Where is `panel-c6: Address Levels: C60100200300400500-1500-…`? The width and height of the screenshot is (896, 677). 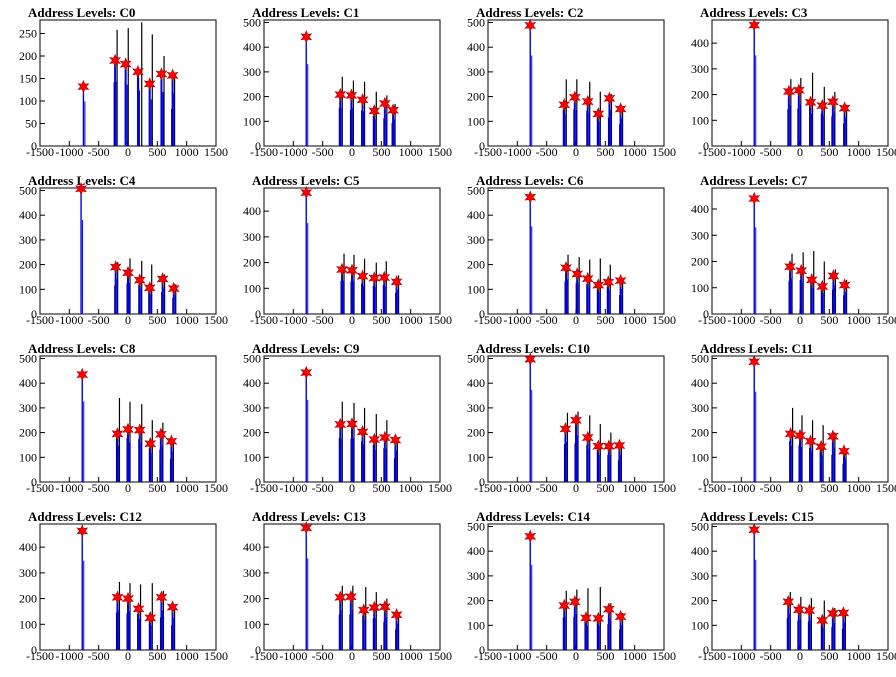
panel-c6: Address Levels: C60100200300400500-1500-… is located at coordinates (571, 250).